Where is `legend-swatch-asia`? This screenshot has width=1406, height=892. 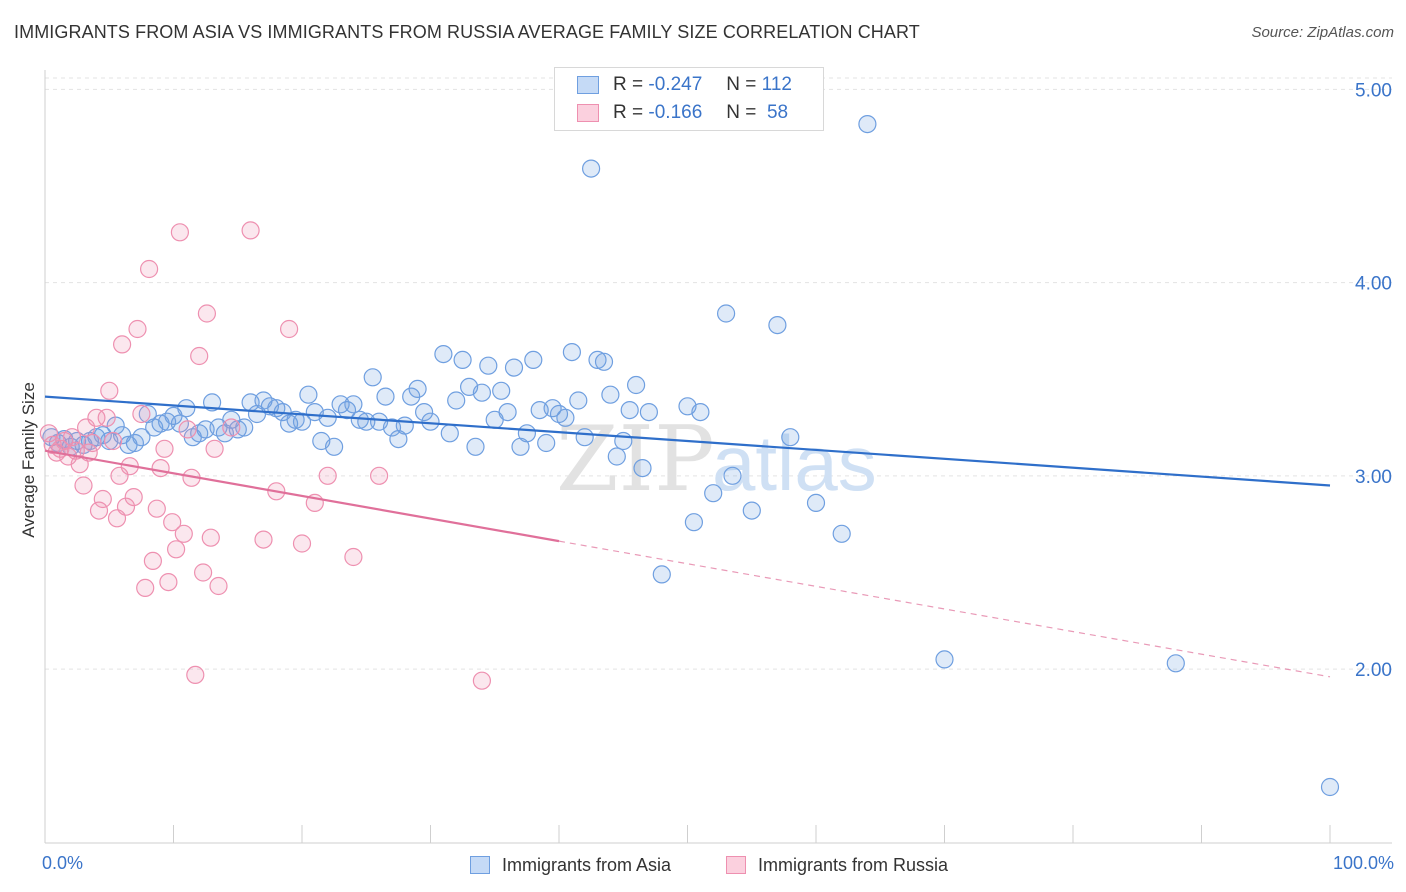
legend-swatch-asia is located at coordinates (588, 85).